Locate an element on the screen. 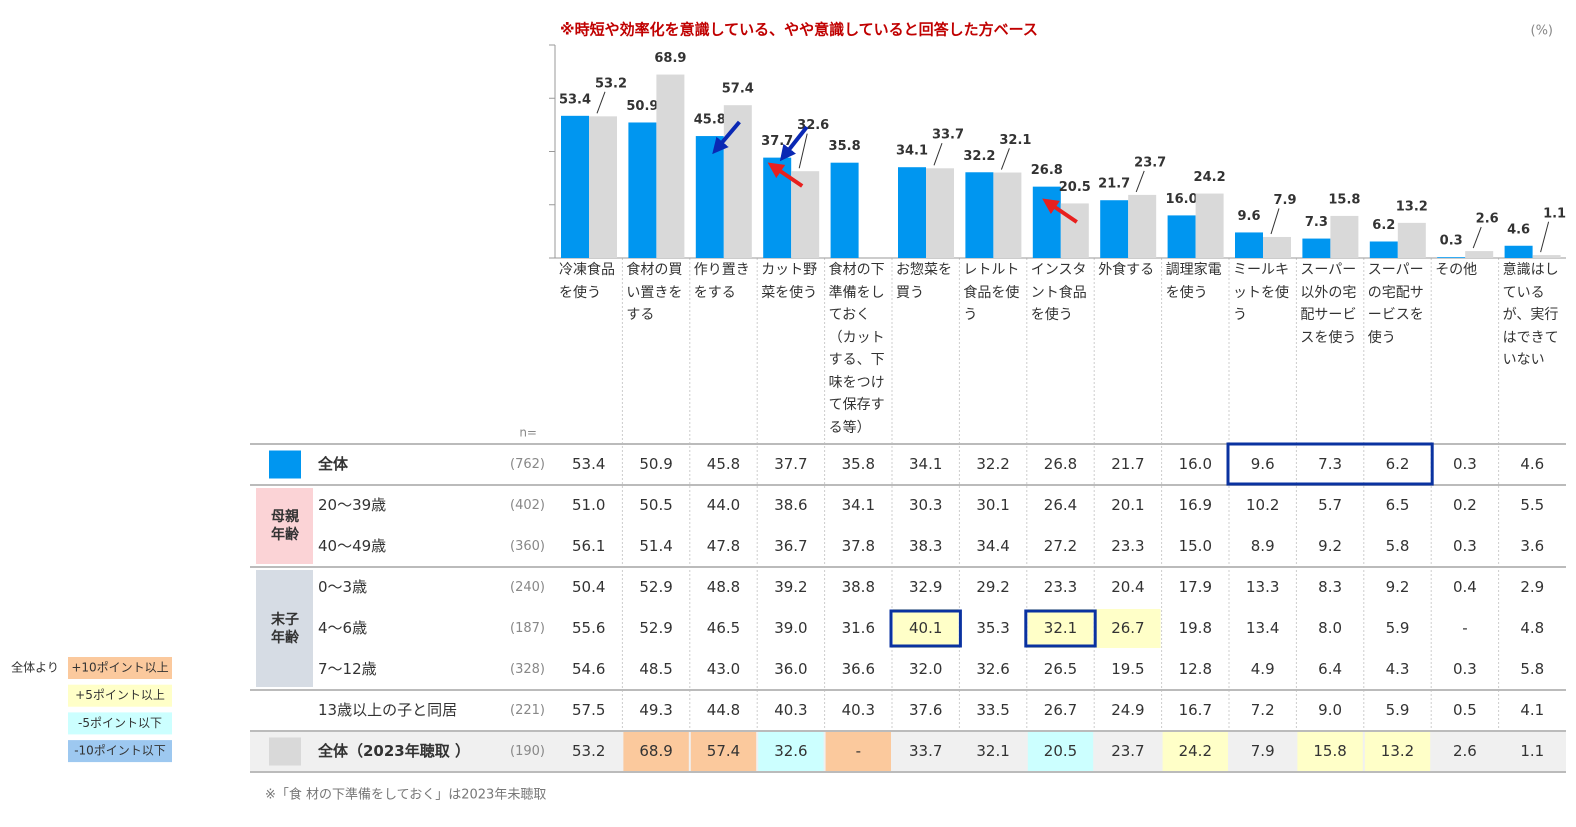 This screenshot has width=1576, height=827. table-cell: 16.0 is located at coordinates (1195, 464).